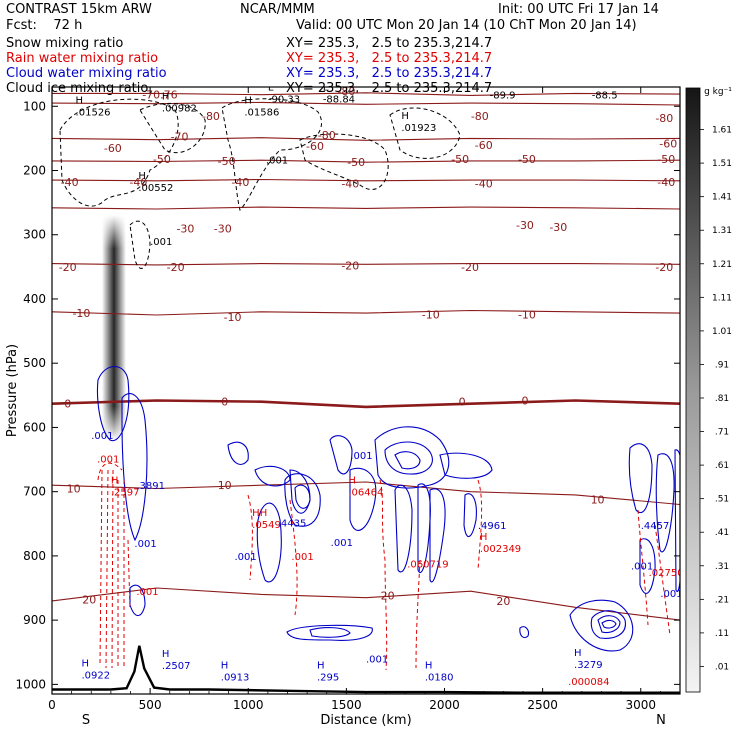 The height and width of the screenshot is (740, 740). I want to click on field-value-label: .4457, so click(655, 526).